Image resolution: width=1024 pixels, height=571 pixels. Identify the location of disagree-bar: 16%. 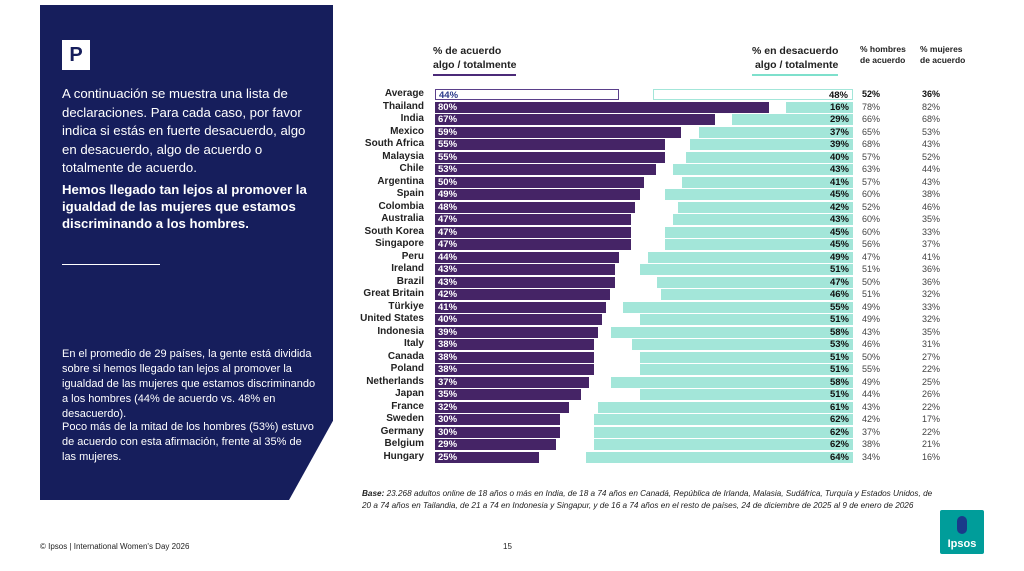
(819, 107).